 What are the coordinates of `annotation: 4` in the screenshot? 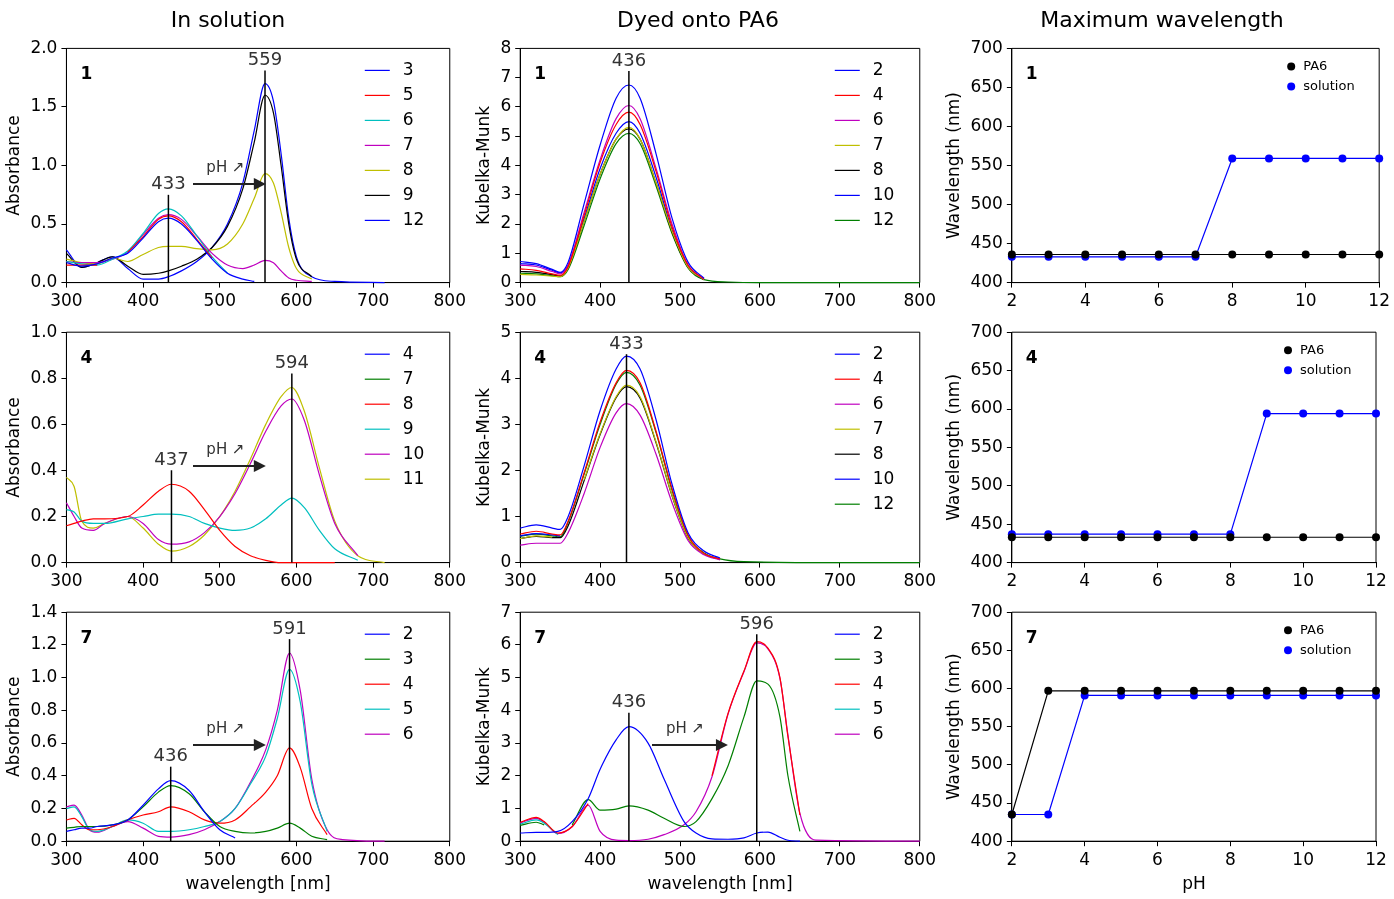 It's located at (540, 356).